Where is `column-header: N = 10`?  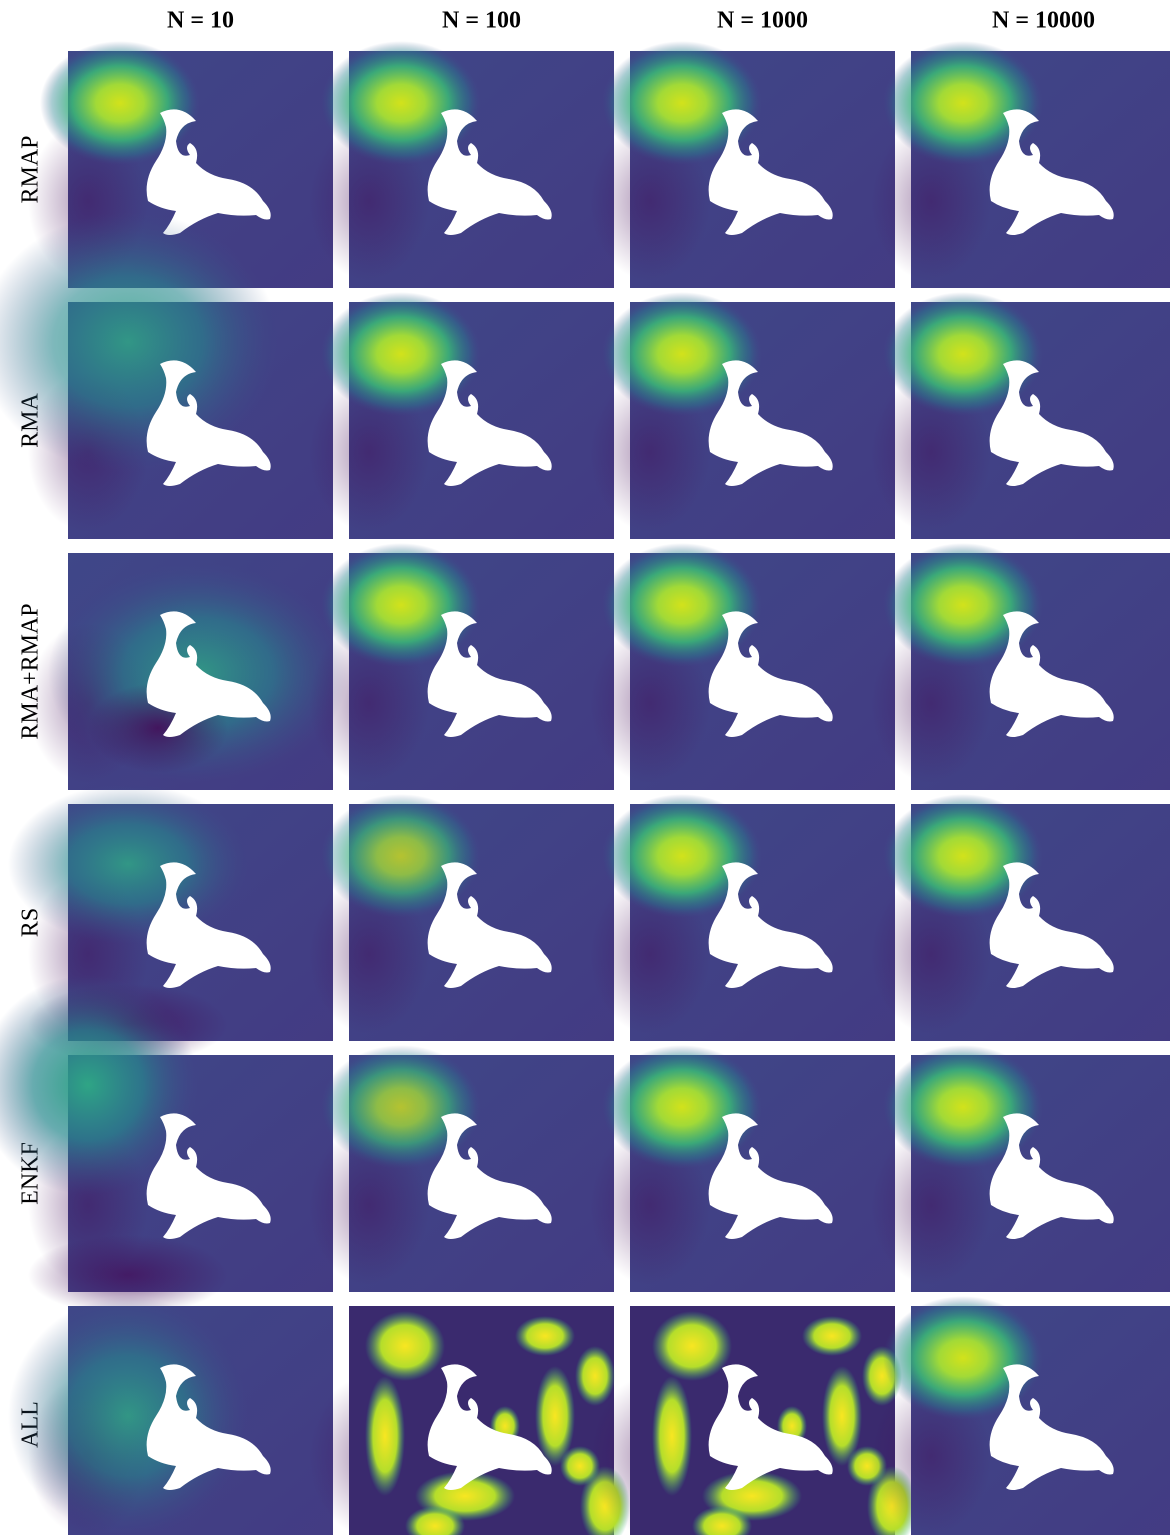 column-header: N = 10 is located at coordinates (200, 21).